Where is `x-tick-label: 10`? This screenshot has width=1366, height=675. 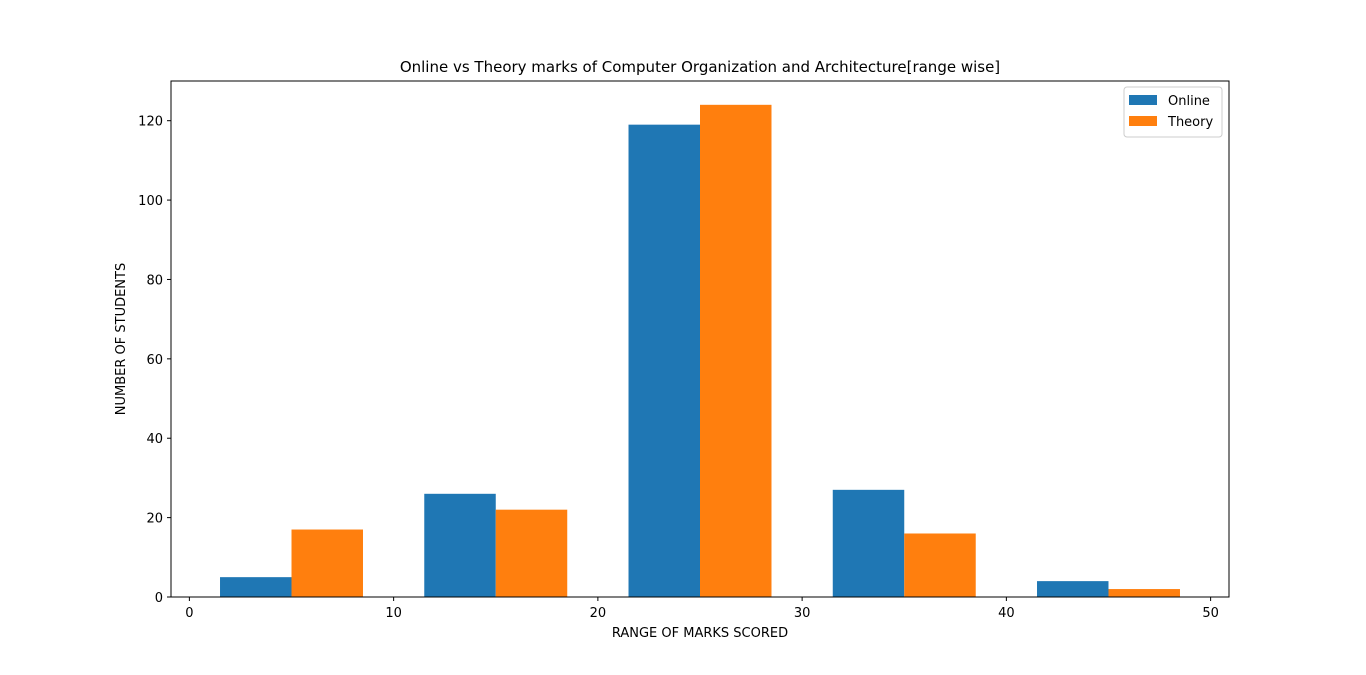
x-tick-label: 10 is located at coordinates (393, 613).